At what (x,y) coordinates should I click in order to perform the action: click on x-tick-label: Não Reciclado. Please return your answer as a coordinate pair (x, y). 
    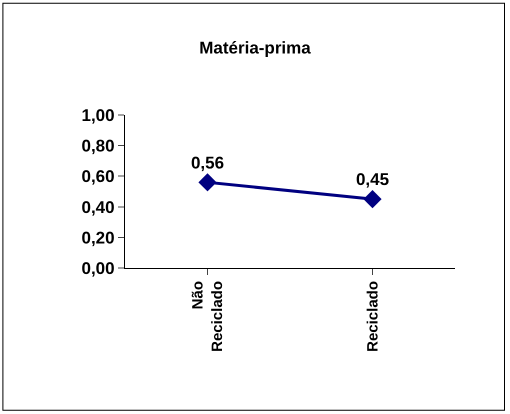
    Looking at the image, I should click on (208, 316).